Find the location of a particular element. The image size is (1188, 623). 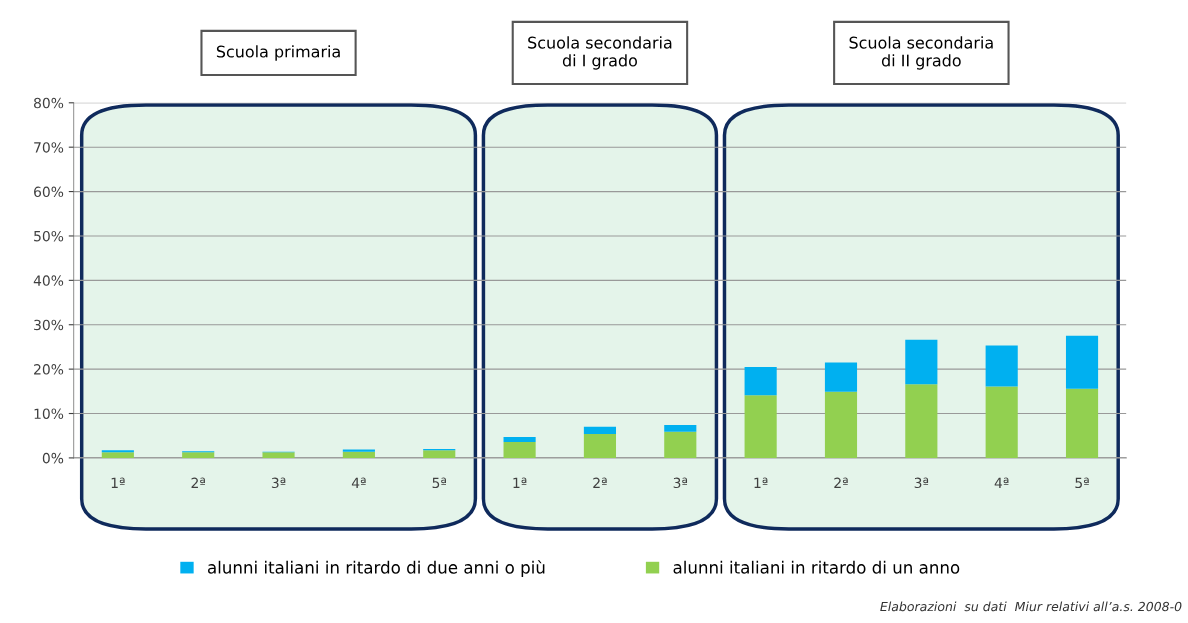

y-tick-label: 50% is located at coordinates (49, 236).